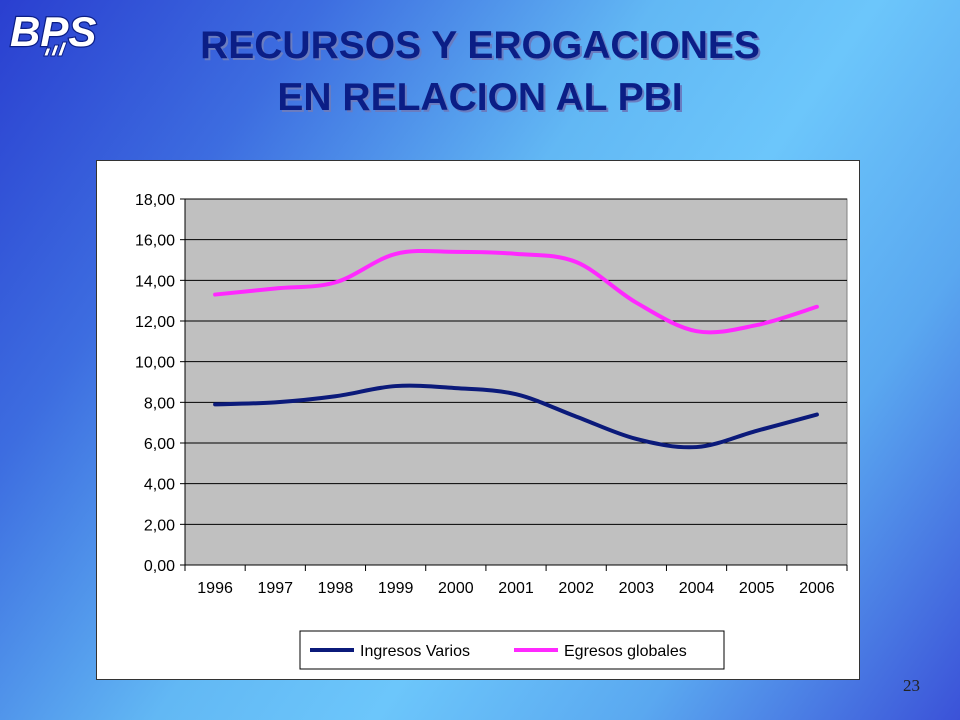  I want to click on y-tick-label: 10,00, so click(155, 363).